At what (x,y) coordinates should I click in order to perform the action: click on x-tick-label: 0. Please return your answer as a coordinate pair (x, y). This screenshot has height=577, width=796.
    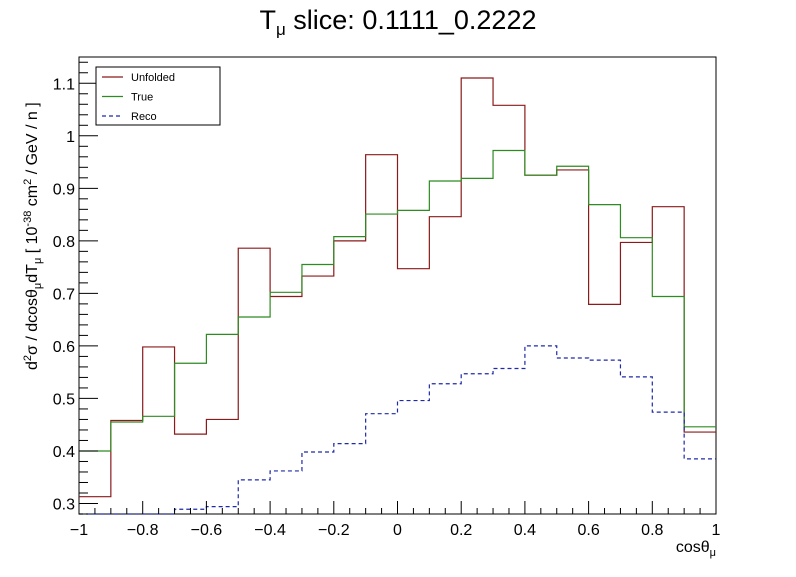
    Looking at the image, I should click on (397, 530).